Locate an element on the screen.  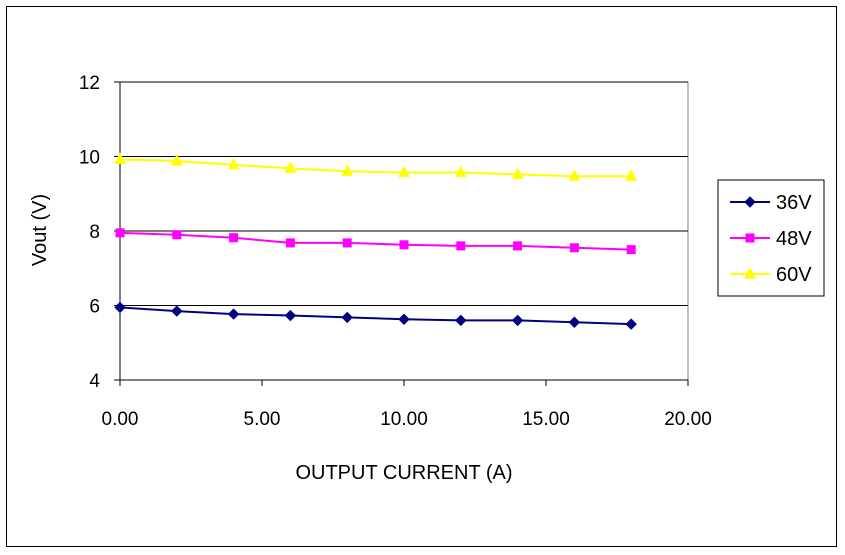
x-tick-label: 10.00 is located at coordinates (404, 419).